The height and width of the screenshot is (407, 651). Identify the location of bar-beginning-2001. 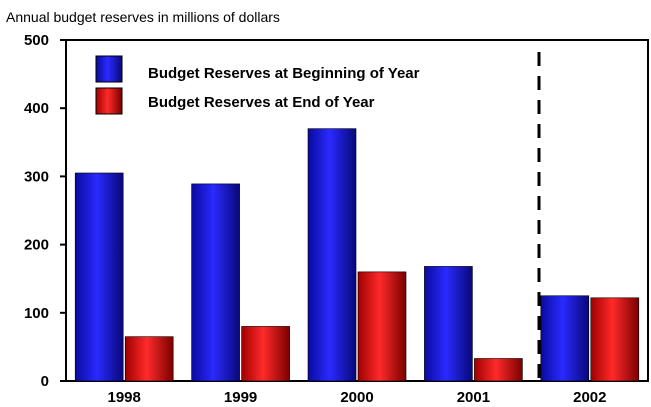
(448, 324).